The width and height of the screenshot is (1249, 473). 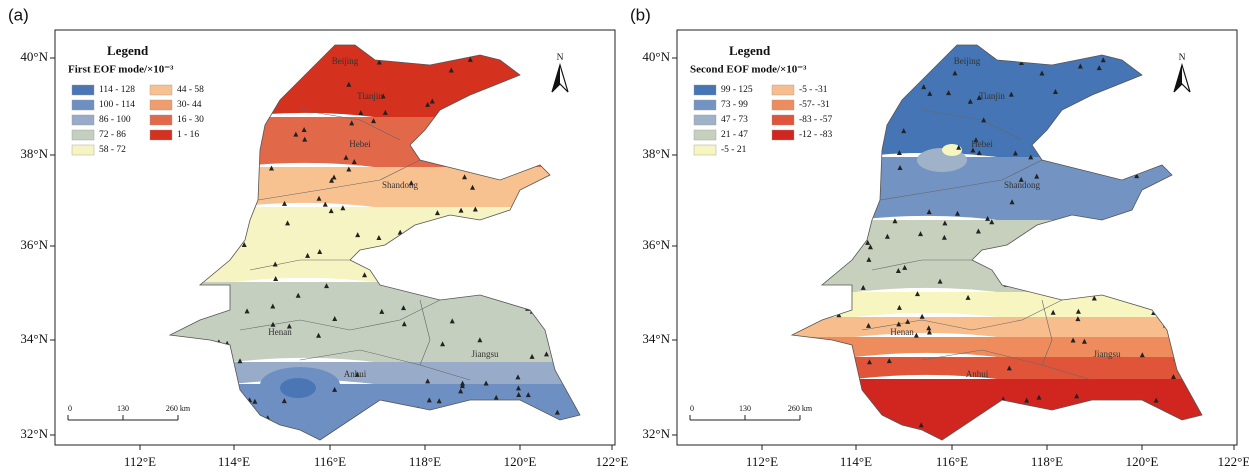 What do you see at coordinates (992, 96) in the screenshot?
I see `province-label: Tianjin` at bounding box center [992, 96].